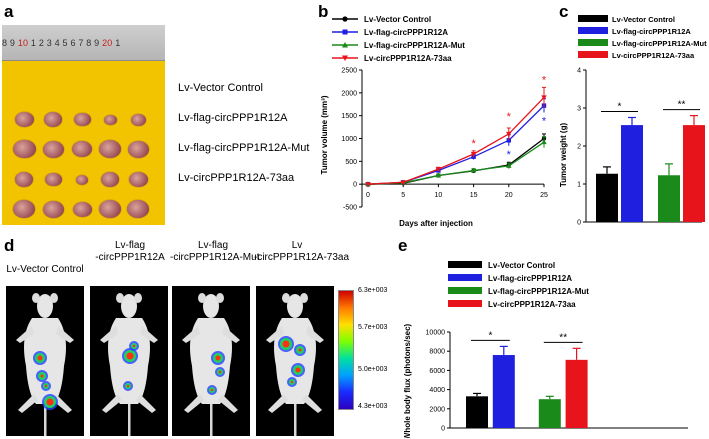 The image size is (709, 439). What do you see at coordinates (579, 71) in the screenshot?
I see `chart-c-y-tick-label: 4` at bounding box center [579, 71].